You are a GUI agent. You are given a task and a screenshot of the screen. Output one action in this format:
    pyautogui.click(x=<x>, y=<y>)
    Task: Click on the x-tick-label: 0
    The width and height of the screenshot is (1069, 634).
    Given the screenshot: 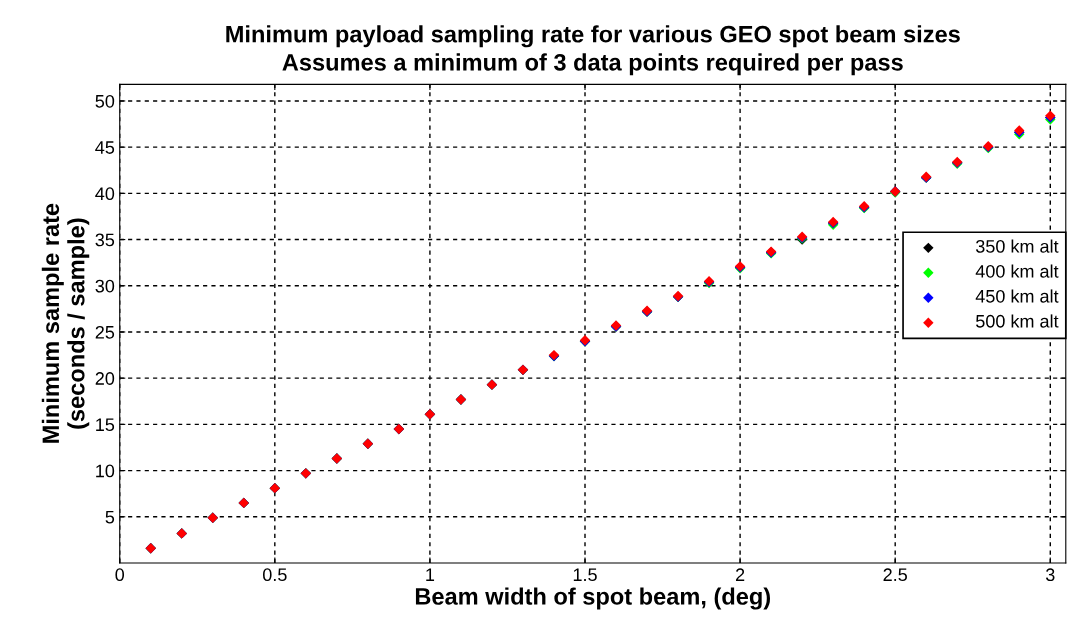 What is the action you would take?
    pyautogui.click(x=120, y=575)
    